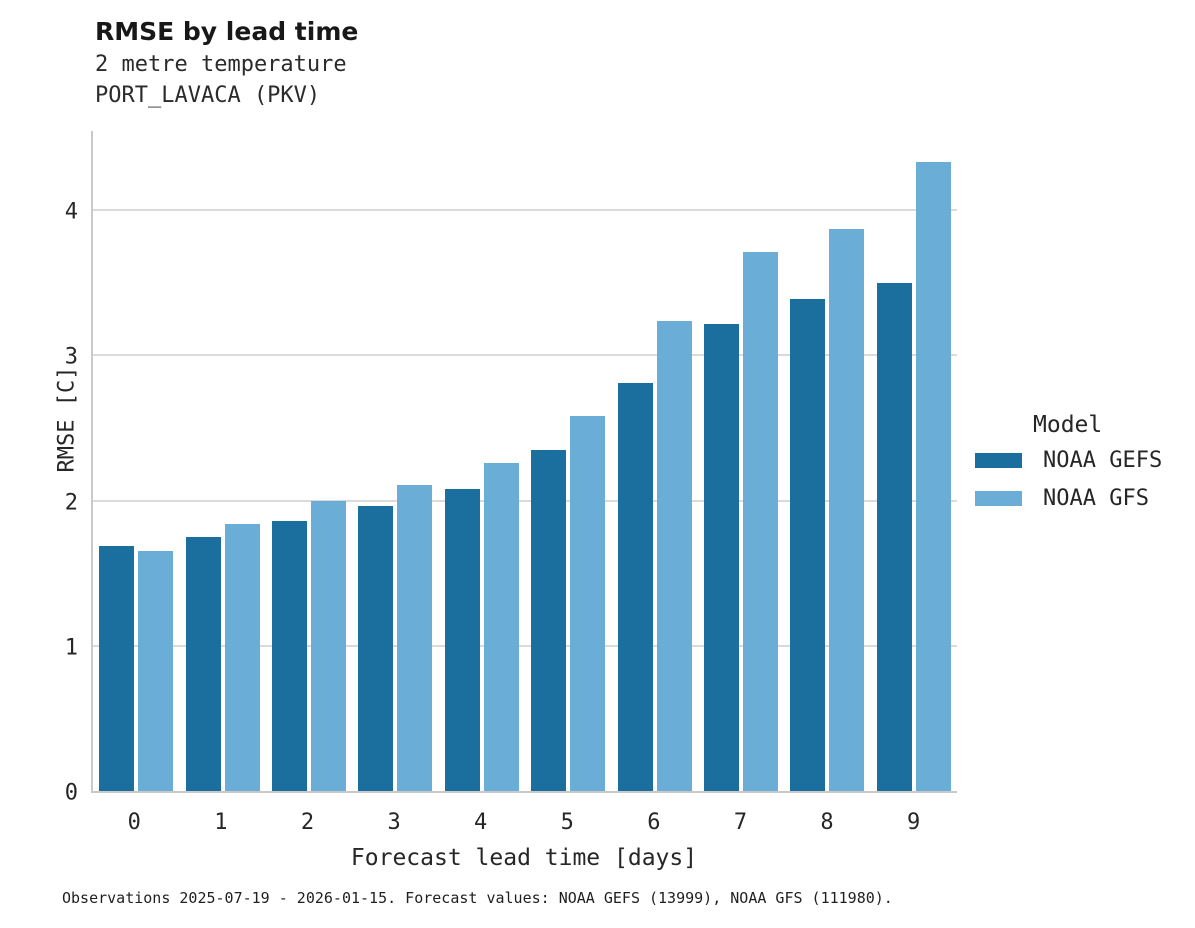 This screenshot has height=928, width=1195. I want to click on chart-subtitle-variable: 2 metre temperature, so click(221, 64).